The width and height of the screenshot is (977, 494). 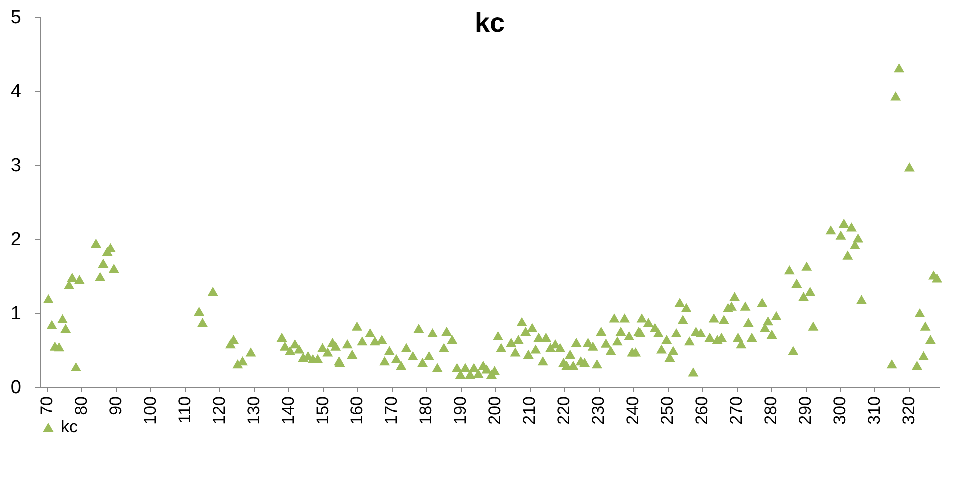 What do you see at coordinates (598, 410) in the screenshot?
I see `x-tick-label: 230` at bounding box center [598, 410].